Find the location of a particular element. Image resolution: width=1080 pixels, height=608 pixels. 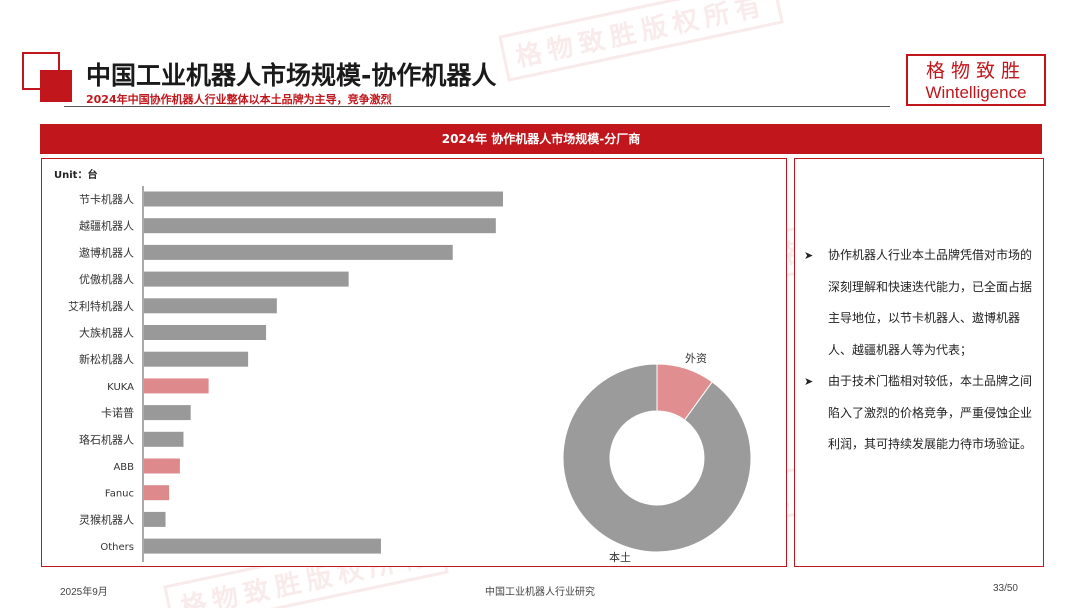

page-title: 中国工业机器人市场规模-协作机器人 is located at coordinates (291, 75).